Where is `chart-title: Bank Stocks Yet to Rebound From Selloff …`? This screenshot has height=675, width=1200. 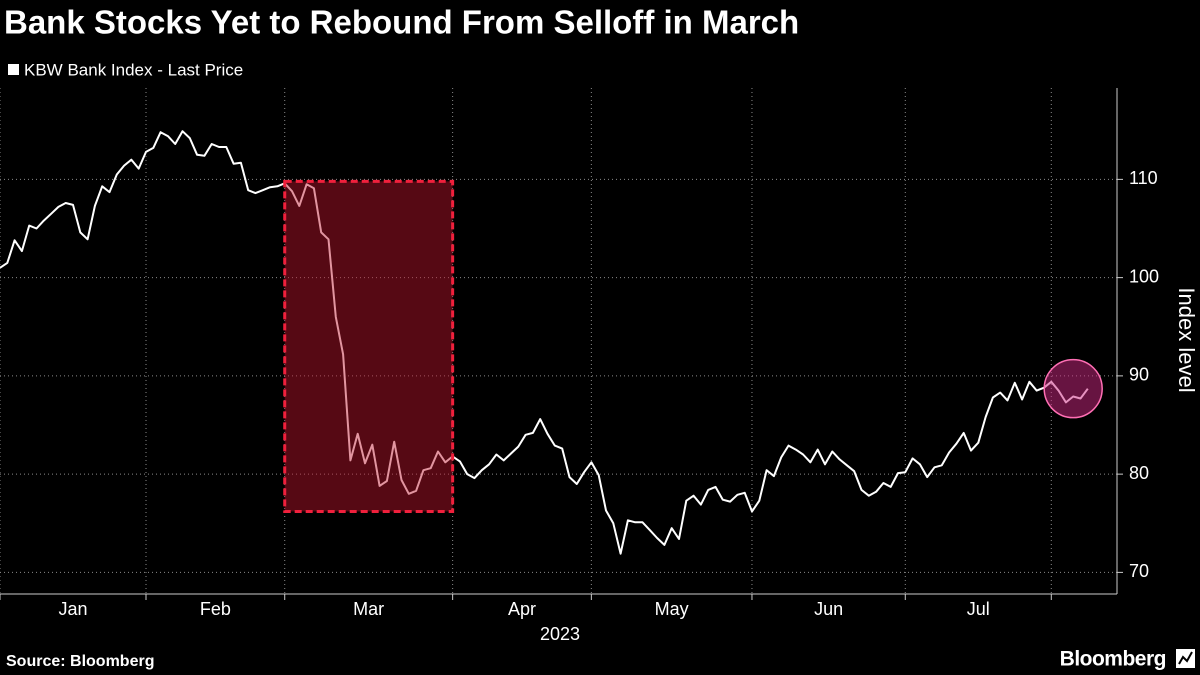
chart-title: Bank Stocks Yet to Rebound From Selloff … is located at coordinates (401, 22).